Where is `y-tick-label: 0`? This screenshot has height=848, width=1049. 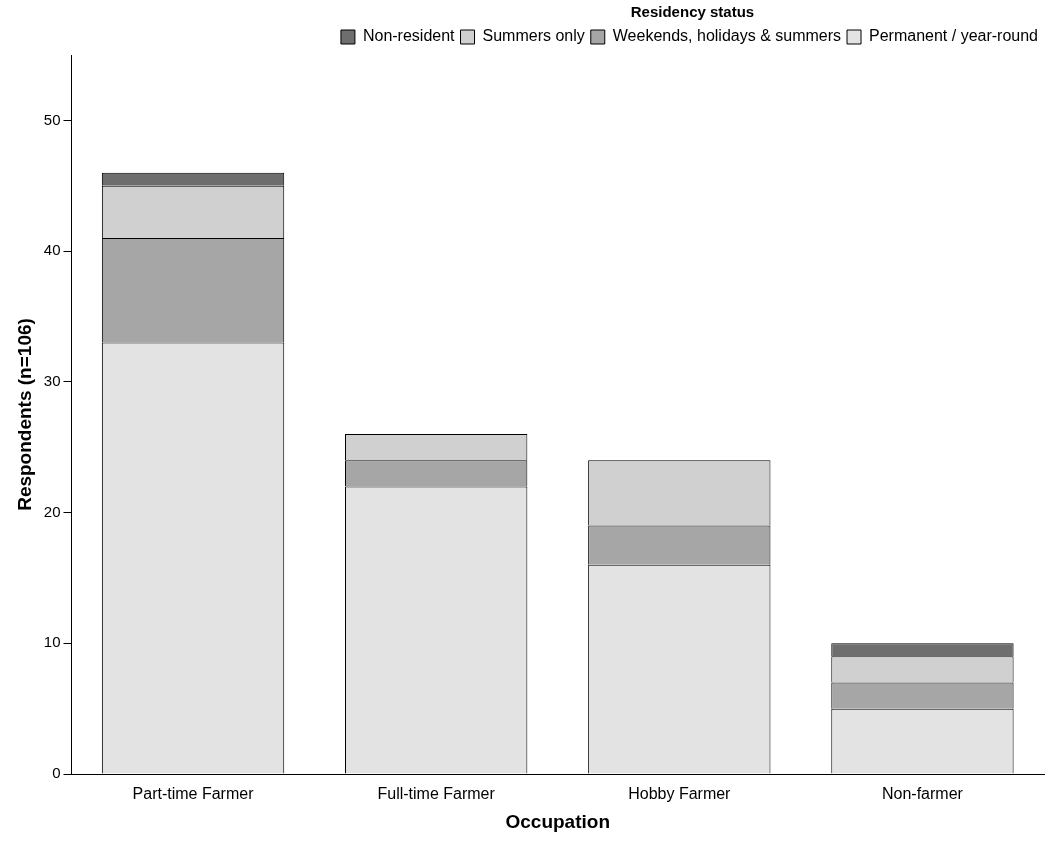
y-tick-label: 0 is located at coordinates (56, 773).